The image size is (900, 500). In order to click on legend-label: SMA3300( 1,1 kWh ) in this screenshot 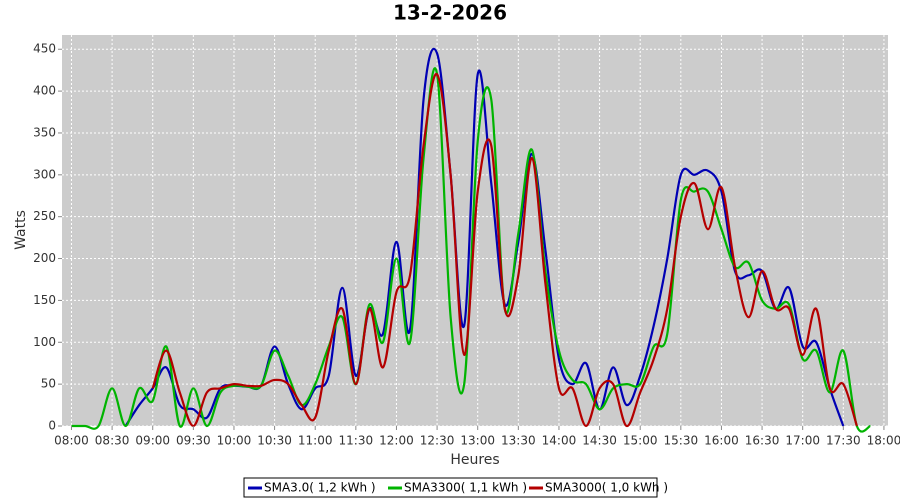, I will do `click(465, 488)`.